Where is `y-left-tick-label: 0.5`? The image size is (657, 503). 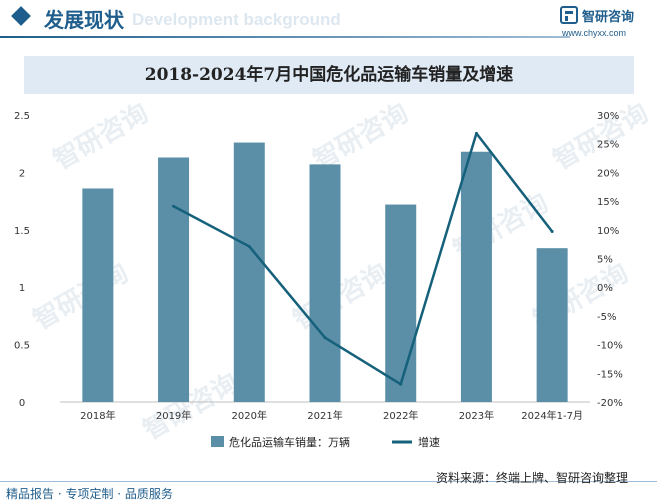
y-left-tick-label: 0.5 is located at coordinates (22, 346).